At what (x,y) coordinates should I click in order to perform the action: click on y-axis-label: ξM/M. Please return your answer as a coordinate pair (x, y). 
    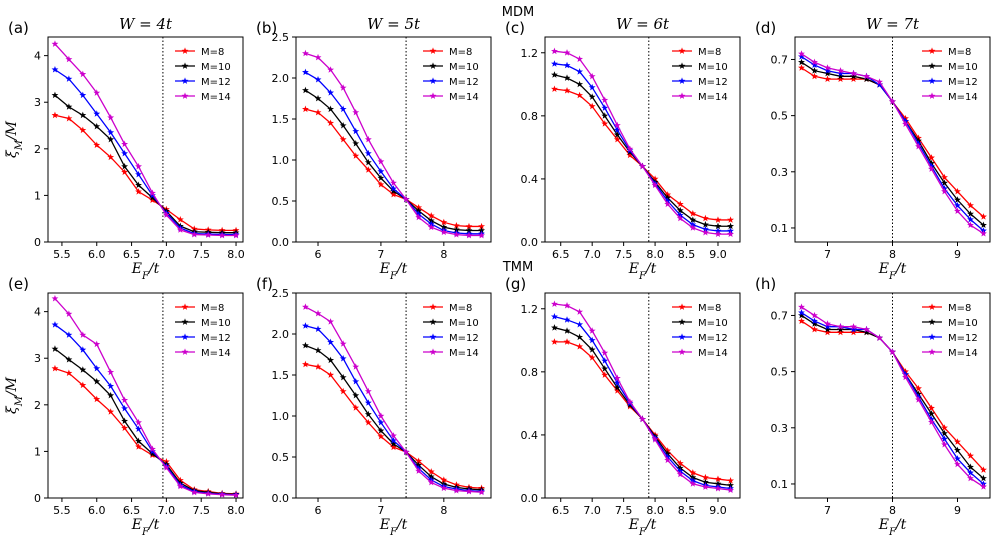
    Looking at the image, I should click on (14, 395).